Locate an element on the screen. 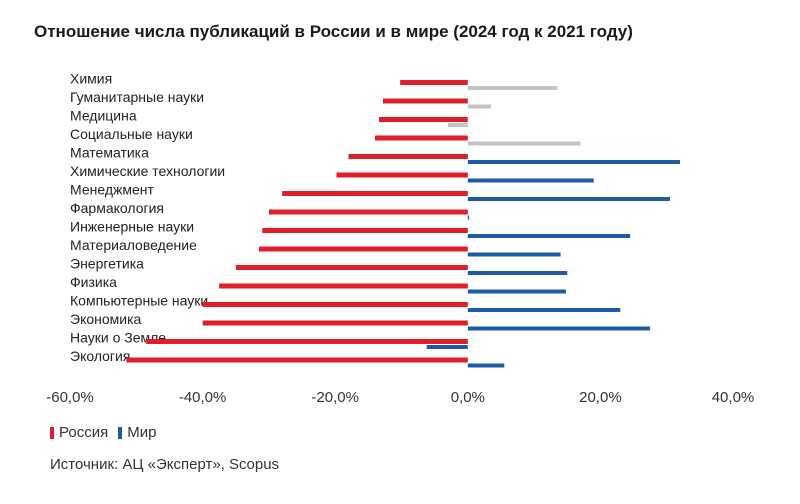 This screenshot has width=800, height=504. category-label: Социальные науки is located at coordinates (131, 134).